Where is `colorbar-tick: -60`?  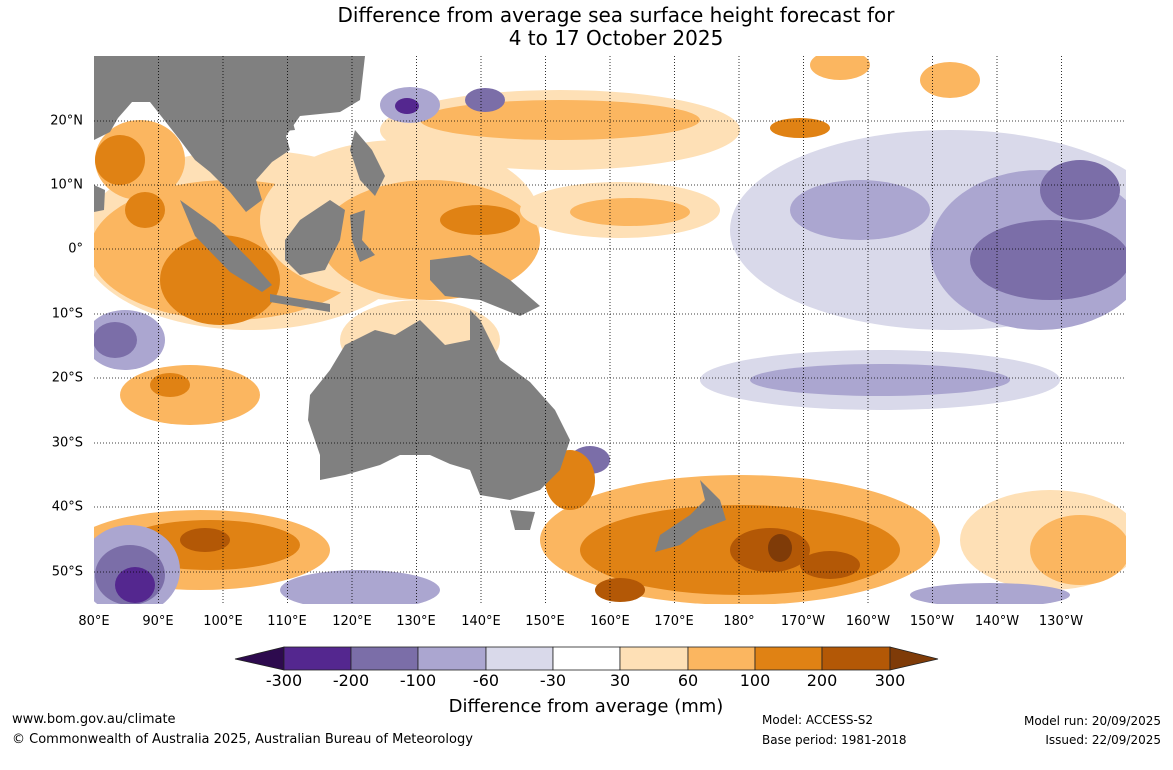 colorbar-tick: -60 is located at coordinates (486, 680).